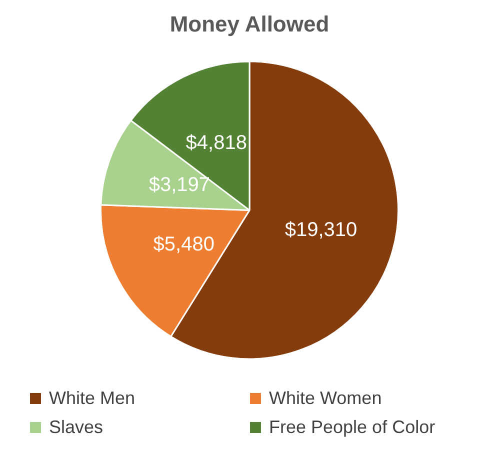 Image resolution: width=499 pixels, height=456 pixels. Describe the element at coordinates (250, 23) in the screenshot. I see `chart-title: Money Allowed` at that location.